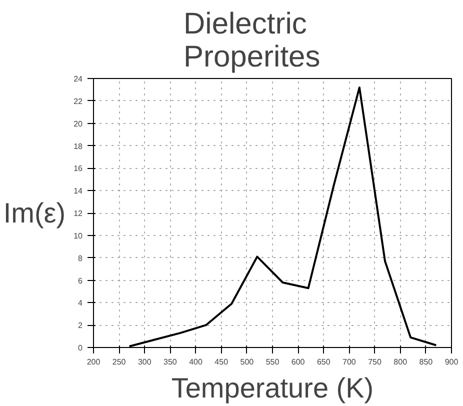 The image size is (463, 406). What do you see at coordinates (221, 362) in the screenshot?
I see `x-tick-label: 450` at bounding box center [221, 362].